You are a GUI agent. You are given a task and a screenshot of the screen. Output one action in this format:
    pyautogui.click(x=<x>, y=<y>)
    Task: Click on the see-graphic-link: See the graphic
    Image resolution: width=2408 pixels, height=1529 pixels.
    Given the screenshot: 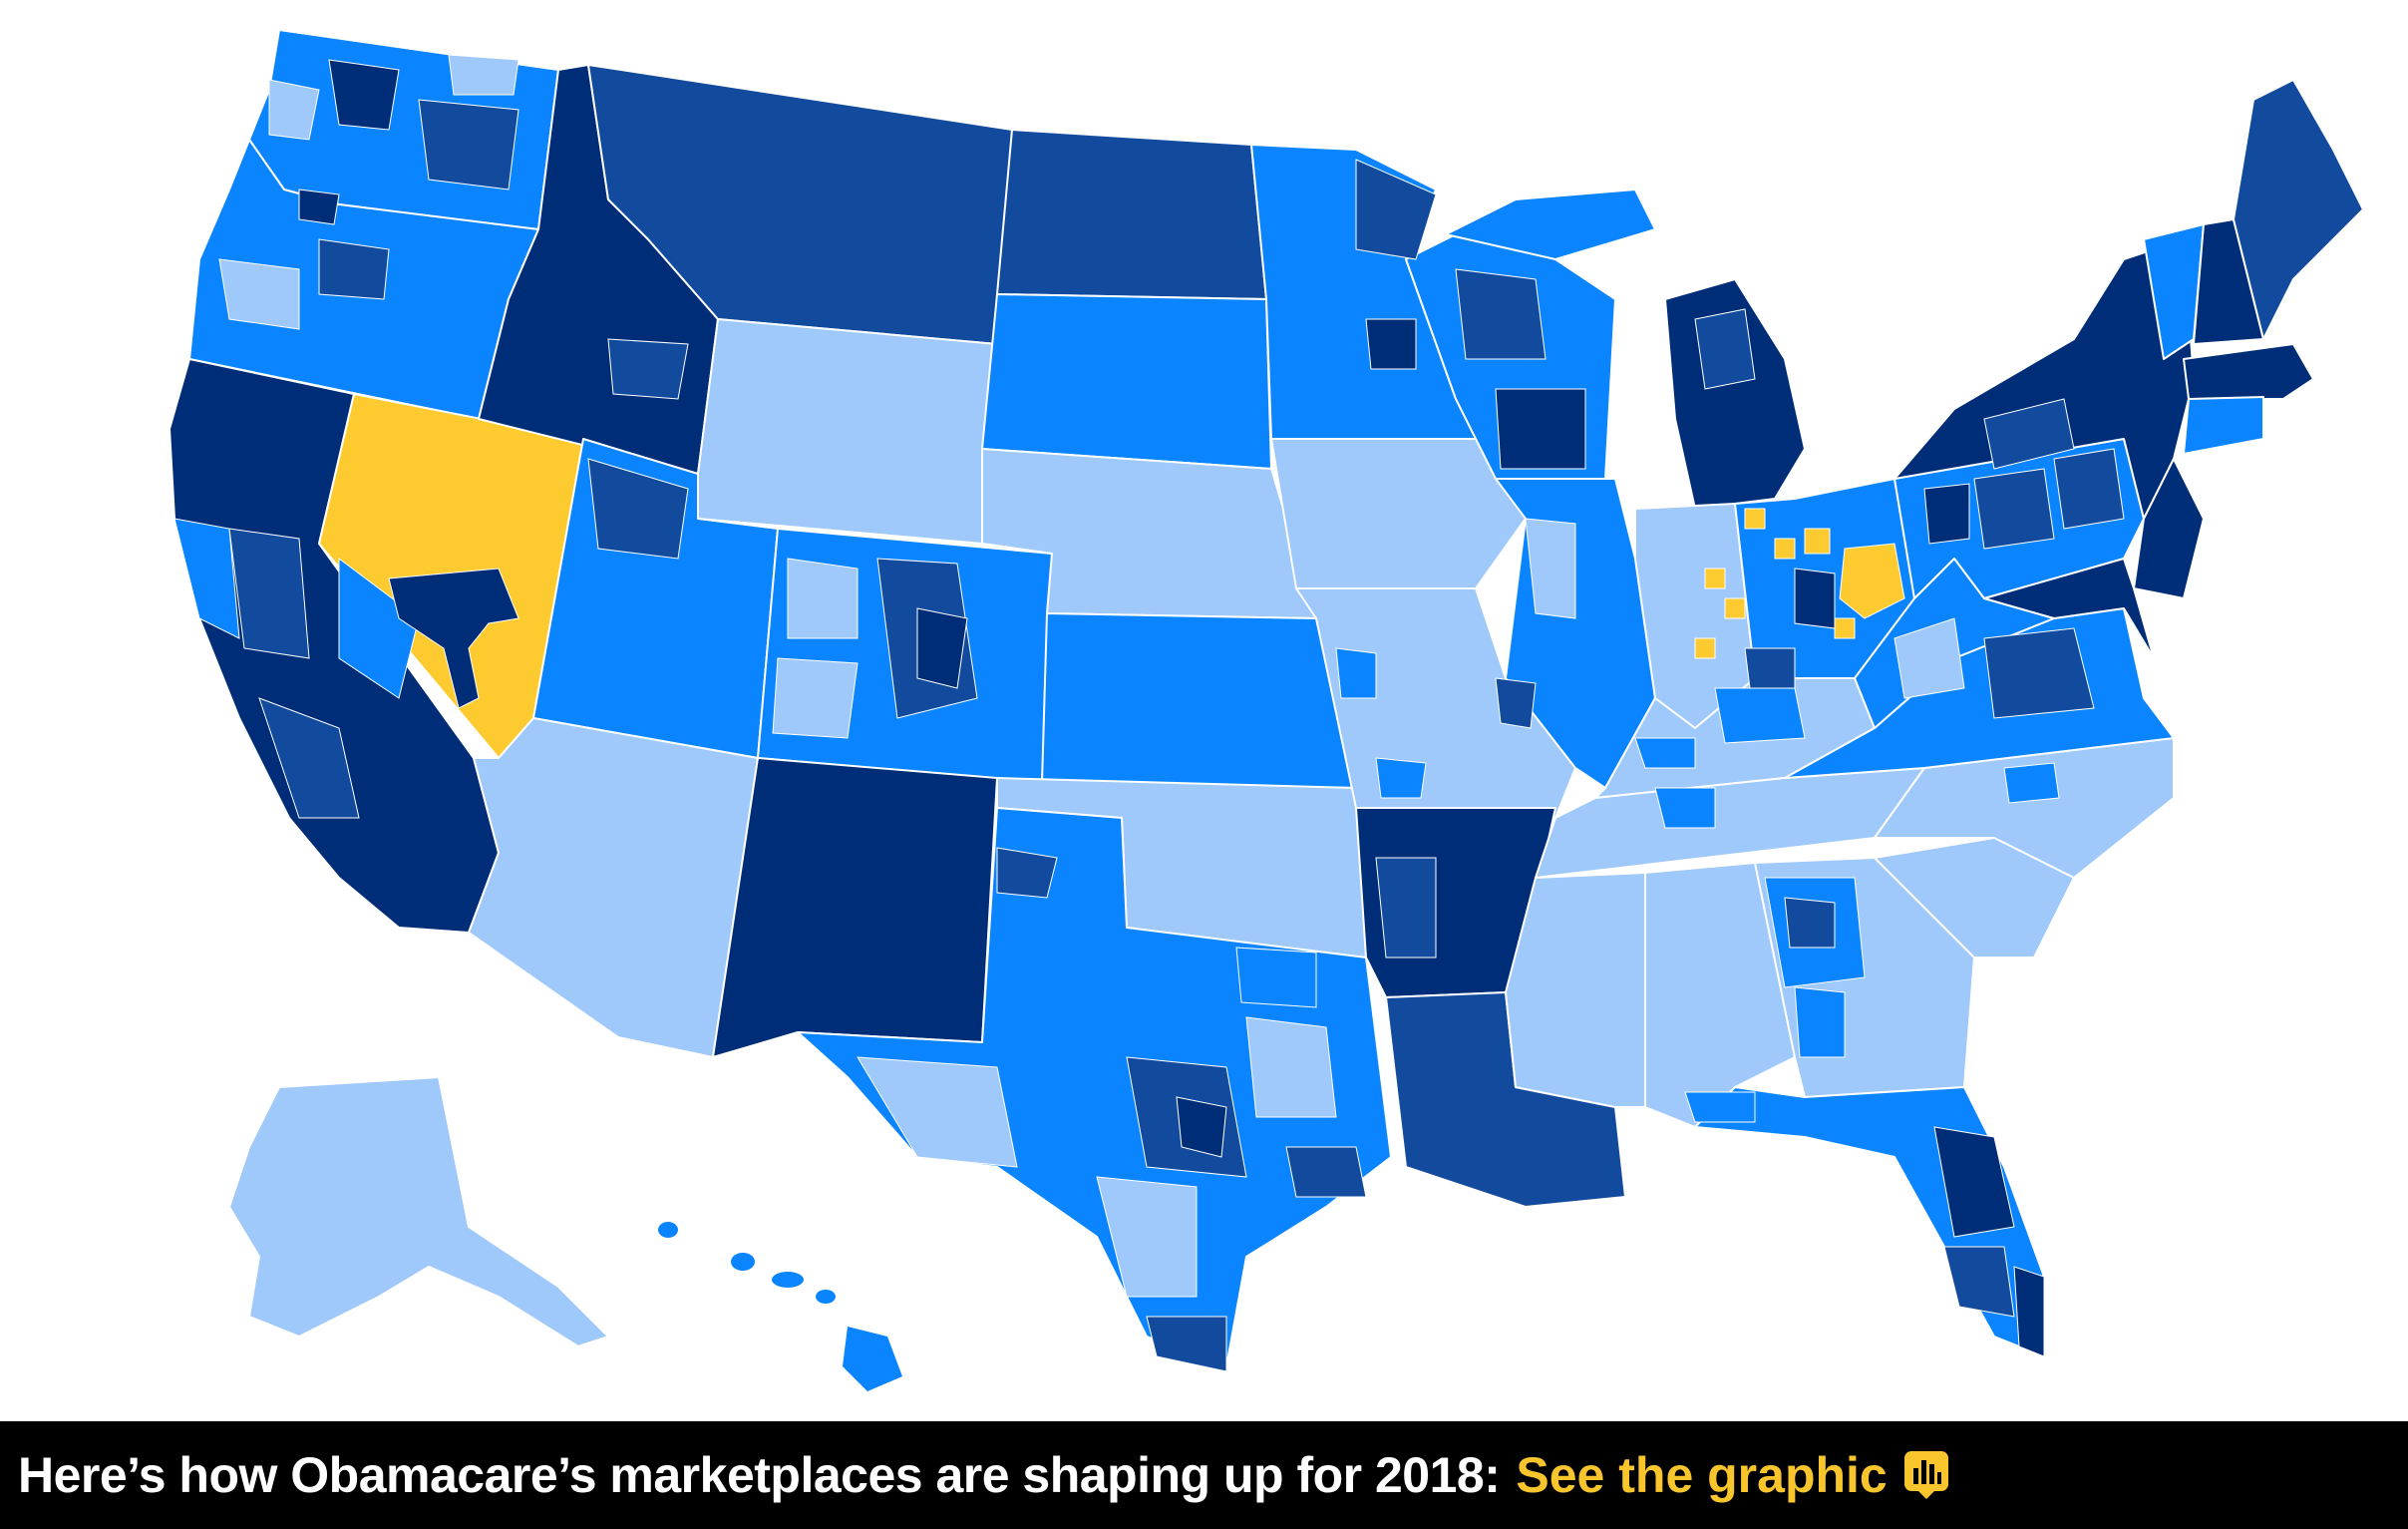 What is the action you would take?
    pyautogui.click(x=1702, y=1475)
    